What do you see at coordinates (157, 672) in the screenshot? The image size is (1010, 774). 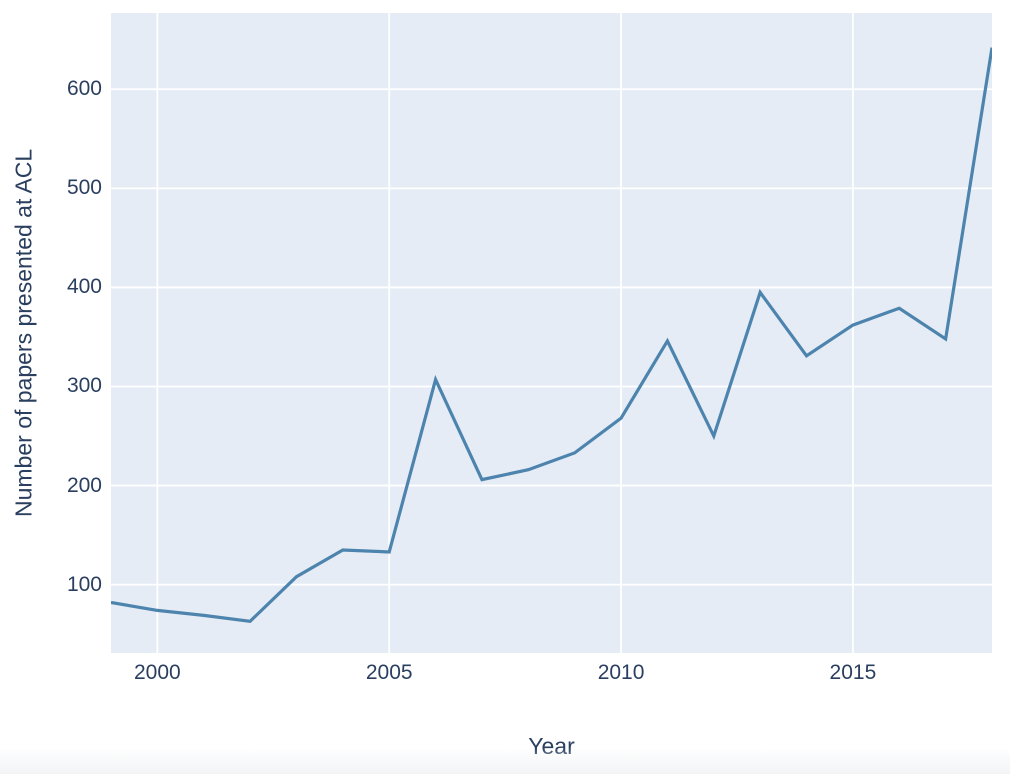 I see `x-tick-label: 2000` at bounding box center [157, 672].